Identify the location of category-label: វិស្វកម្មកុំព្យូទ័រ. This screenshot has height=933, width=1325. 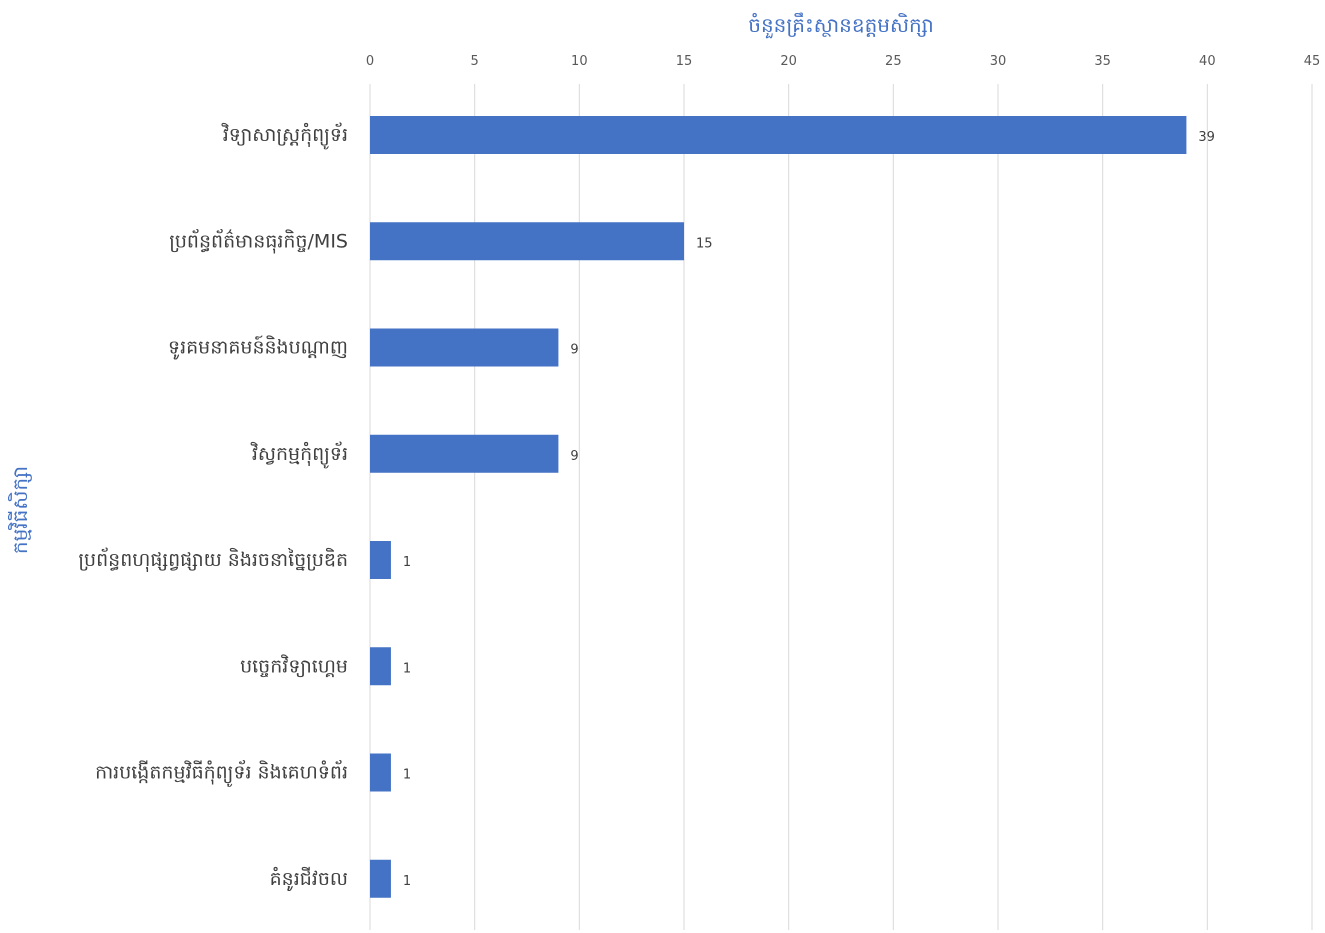
(299, 455).